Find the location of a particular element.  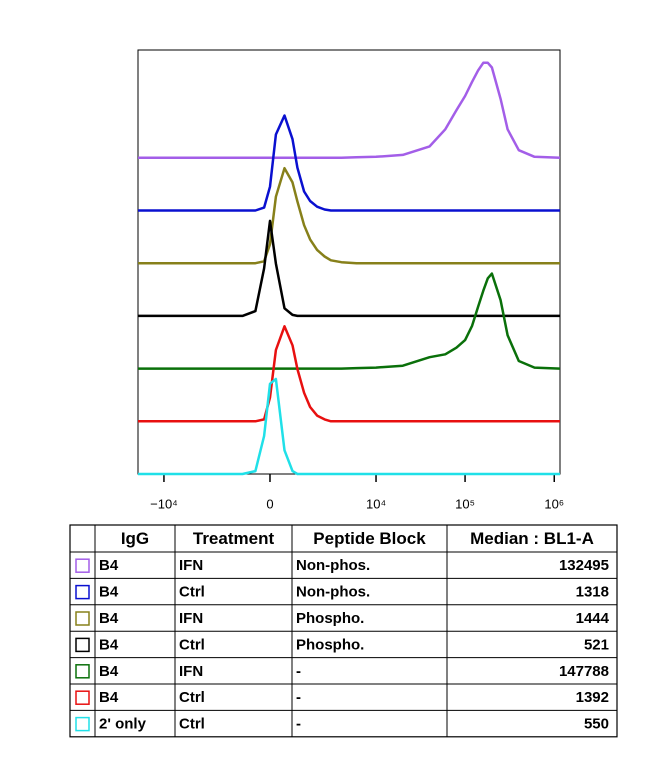

table-header: Median : BL1-A is located at coordinates (532, 538).